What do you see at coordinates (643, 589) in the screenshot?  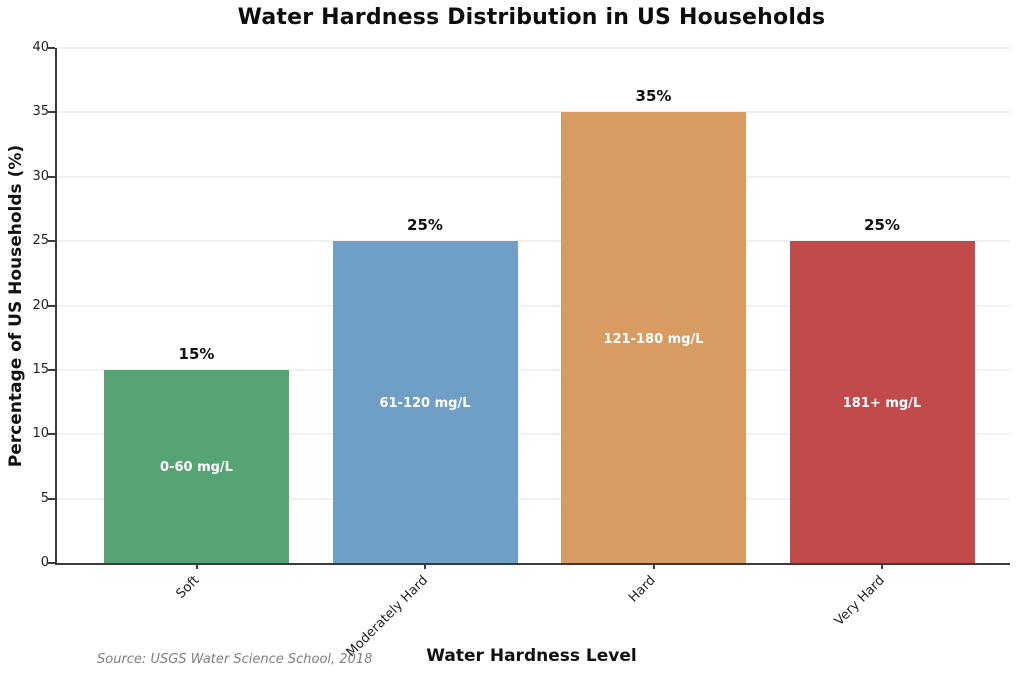 I see `x-tick-label-hard: Hard` at bounding box center [643, 589].